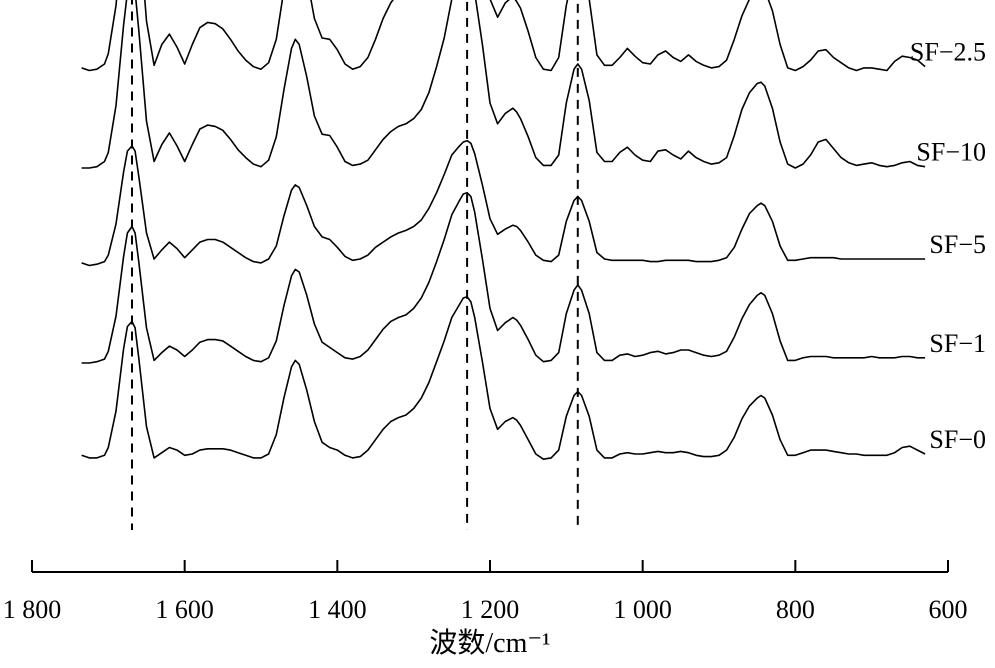 This screenshot has height=668, width=995. Describe the element at coordinates (337, 609) in the screenshot. I see `x-tick-label: 1 400` at that location.